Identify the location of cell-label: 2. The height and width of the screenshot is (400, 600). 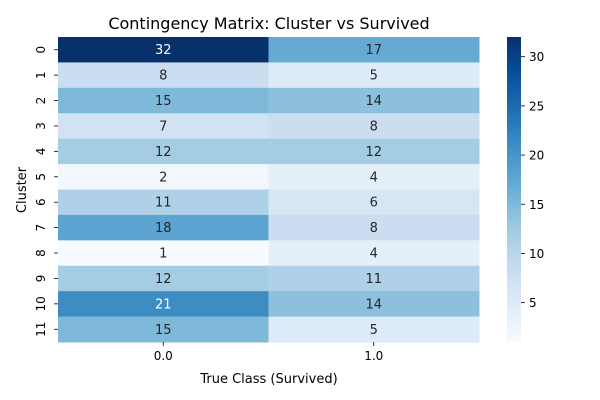
(163, 177).